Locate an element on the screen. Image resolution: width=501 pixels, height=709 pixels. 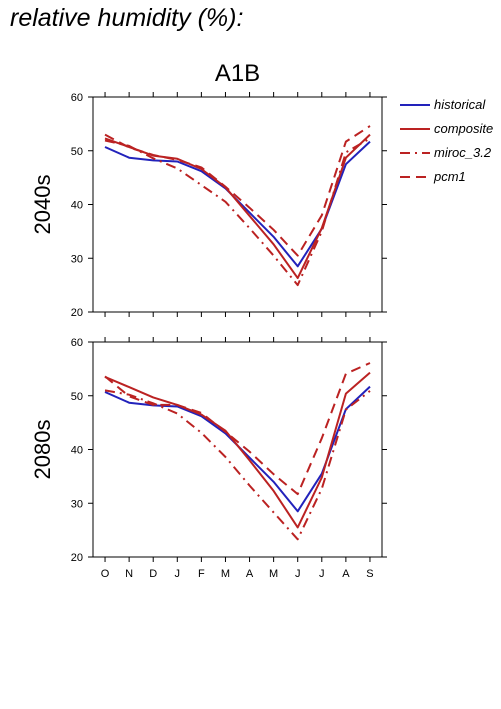
chart-subtitle: A1B is located at coordinates (237, 73).